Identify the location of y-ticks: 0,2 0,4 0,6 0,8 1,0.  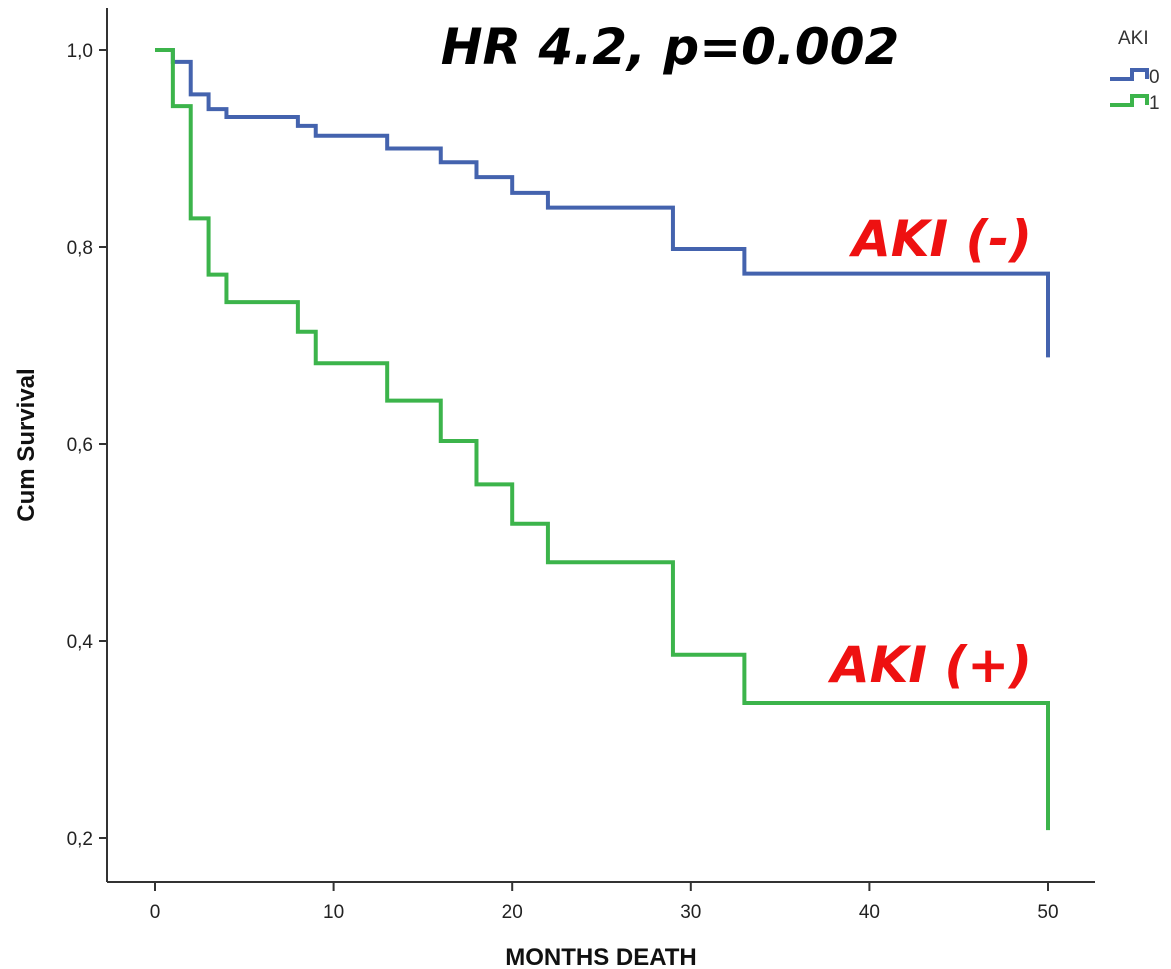
(87, 445).